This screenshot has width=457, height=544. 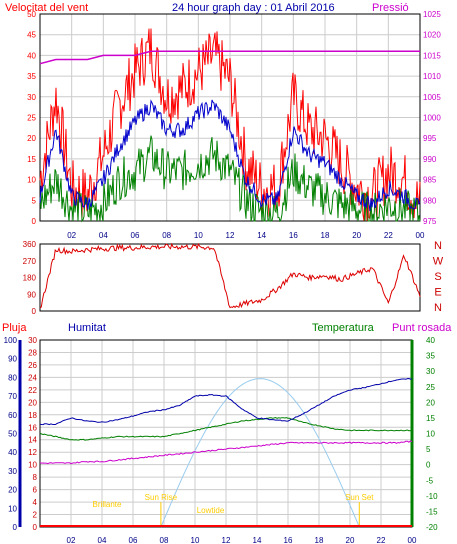 What do you see at coordinates (35, 477) in the screenshot?
I see `humidity-axis-tick-label: 8` at bounding box center [35, 477].